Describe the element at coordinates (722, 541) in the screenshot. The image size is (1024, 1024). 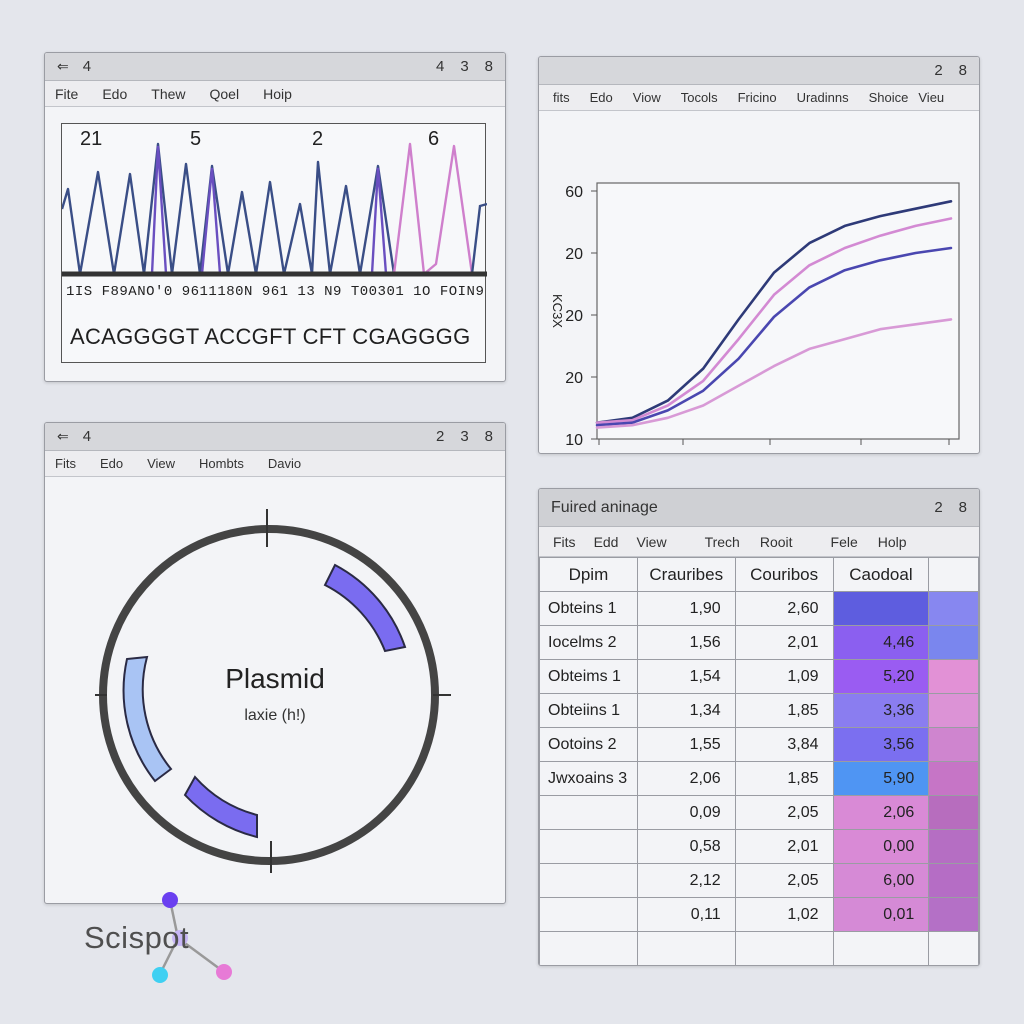
I see `menu-tech: Trech` at that location.